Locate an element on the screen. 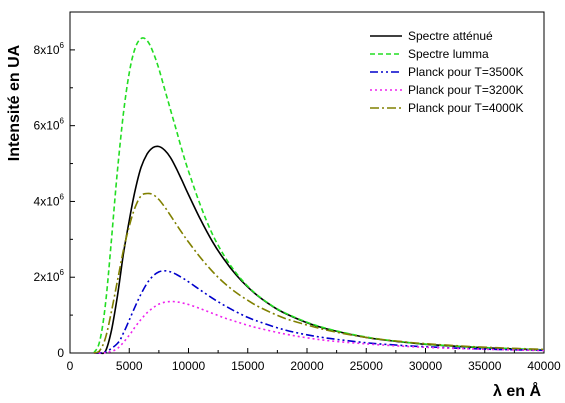 The image size is (565, 403). x-tick-label: 5000 is located at coordinates (129, 366).